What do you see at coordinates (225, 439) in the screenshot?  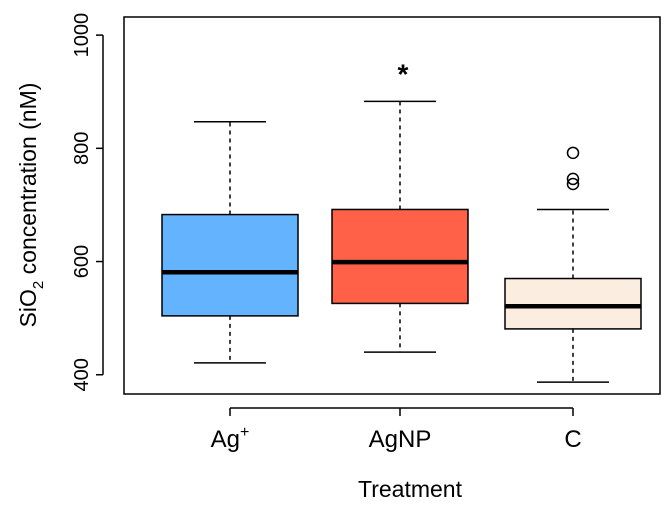 I see `x-tick-label-1-text: Ag` at bounding box center [225, 439].